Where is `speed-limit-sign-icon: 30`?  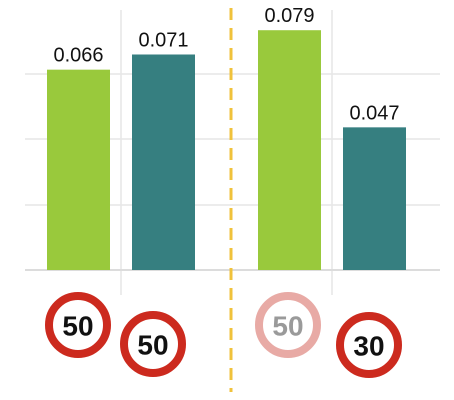
speed-limit-sign-icon: 30 is located at coordinates (369, 345).